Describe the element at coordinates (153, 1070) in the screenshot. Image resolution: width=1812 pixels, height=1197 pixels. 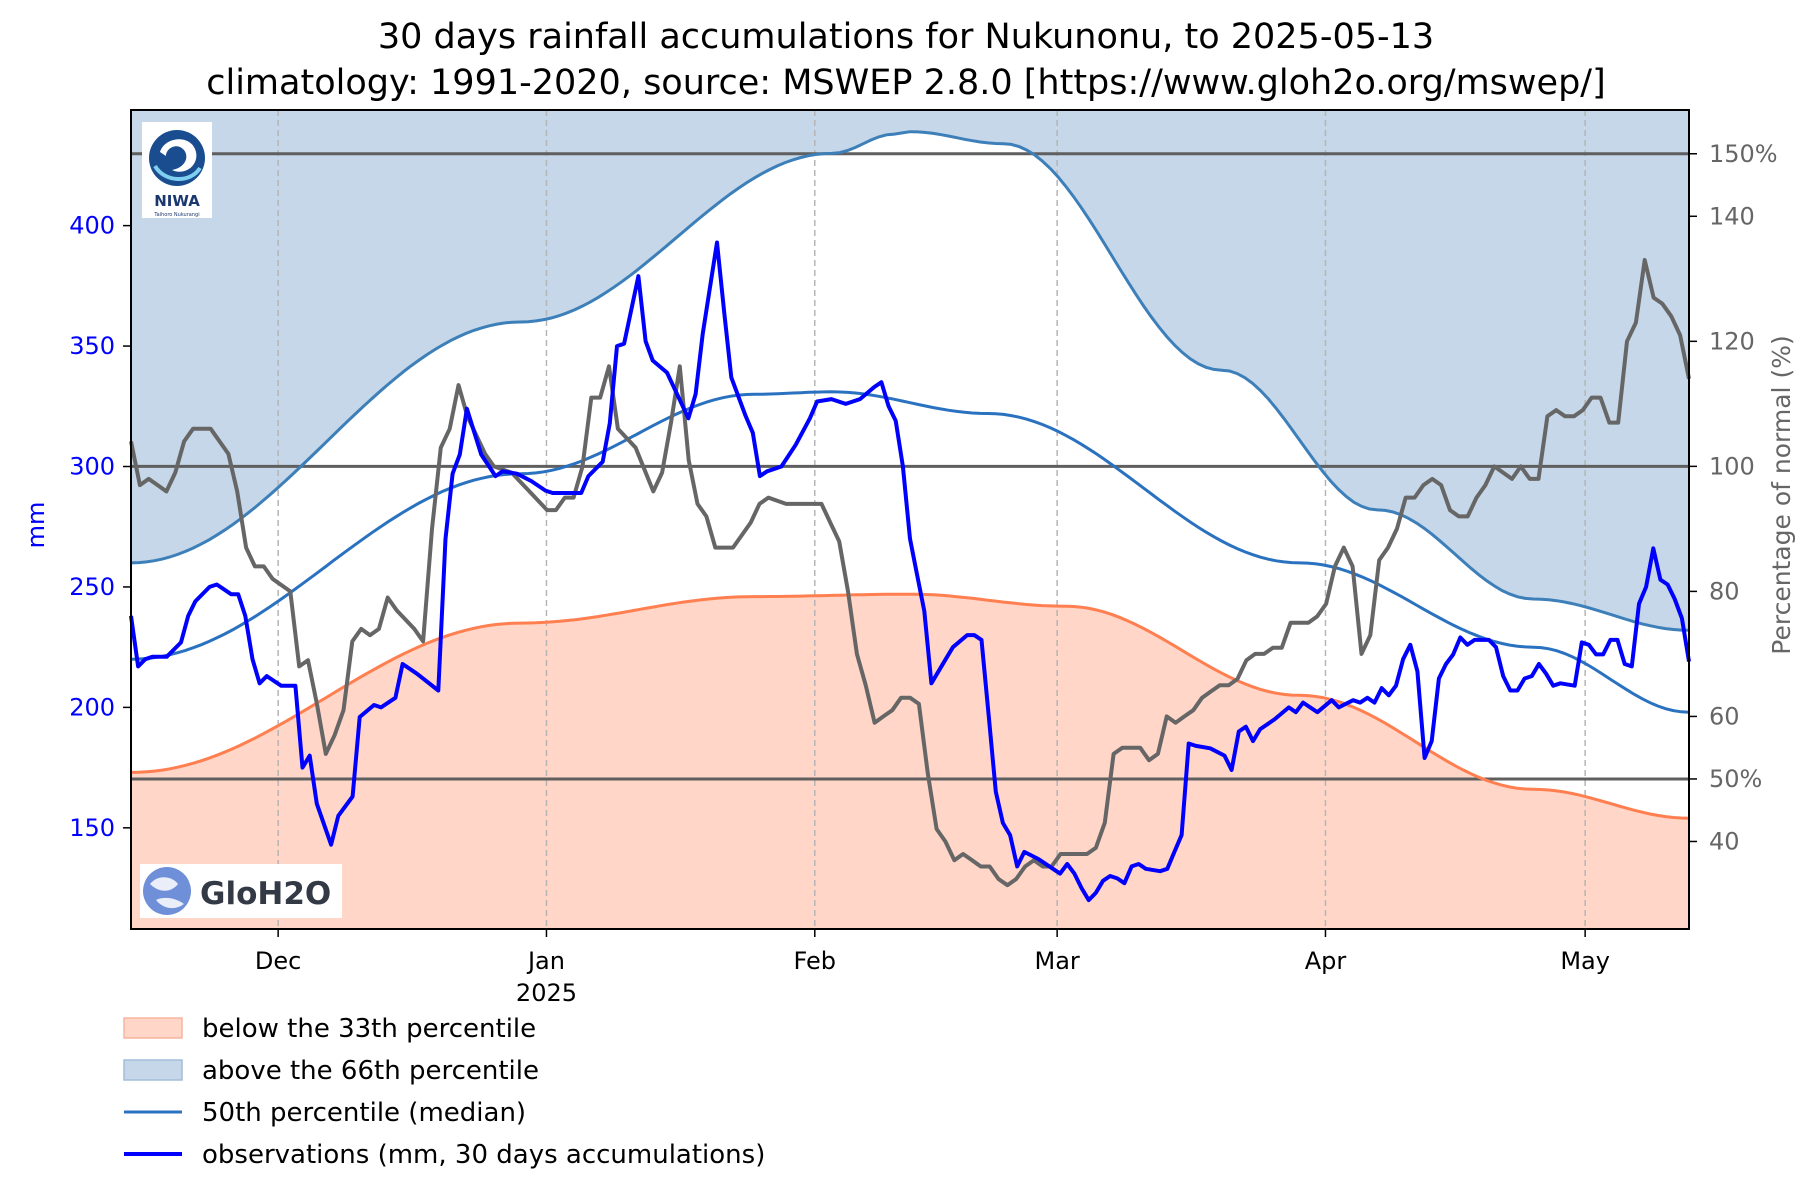
I see `legend-swatch-above` at that location.